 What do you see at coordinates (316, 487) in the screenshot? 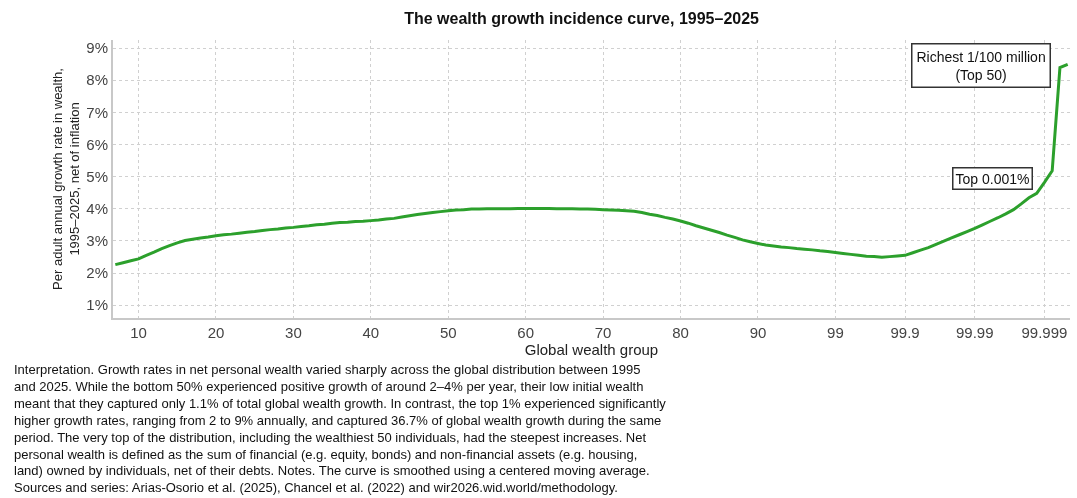
I see `source-note: Sources and series: Arias-Osorio et al. (2025), Chancel et al. (2022) and wir2026.wid.world/methodology.` at bounding box center [316, 487].